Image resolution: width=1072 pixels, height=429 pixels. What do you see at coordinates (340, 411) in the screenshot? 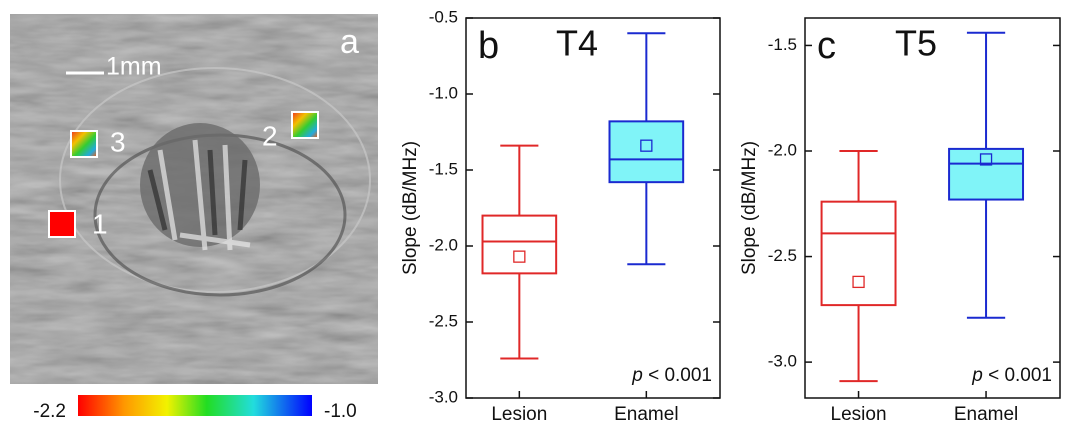
I see `colorbar-tick-label: -1.0` at bounding box center [340, 411].